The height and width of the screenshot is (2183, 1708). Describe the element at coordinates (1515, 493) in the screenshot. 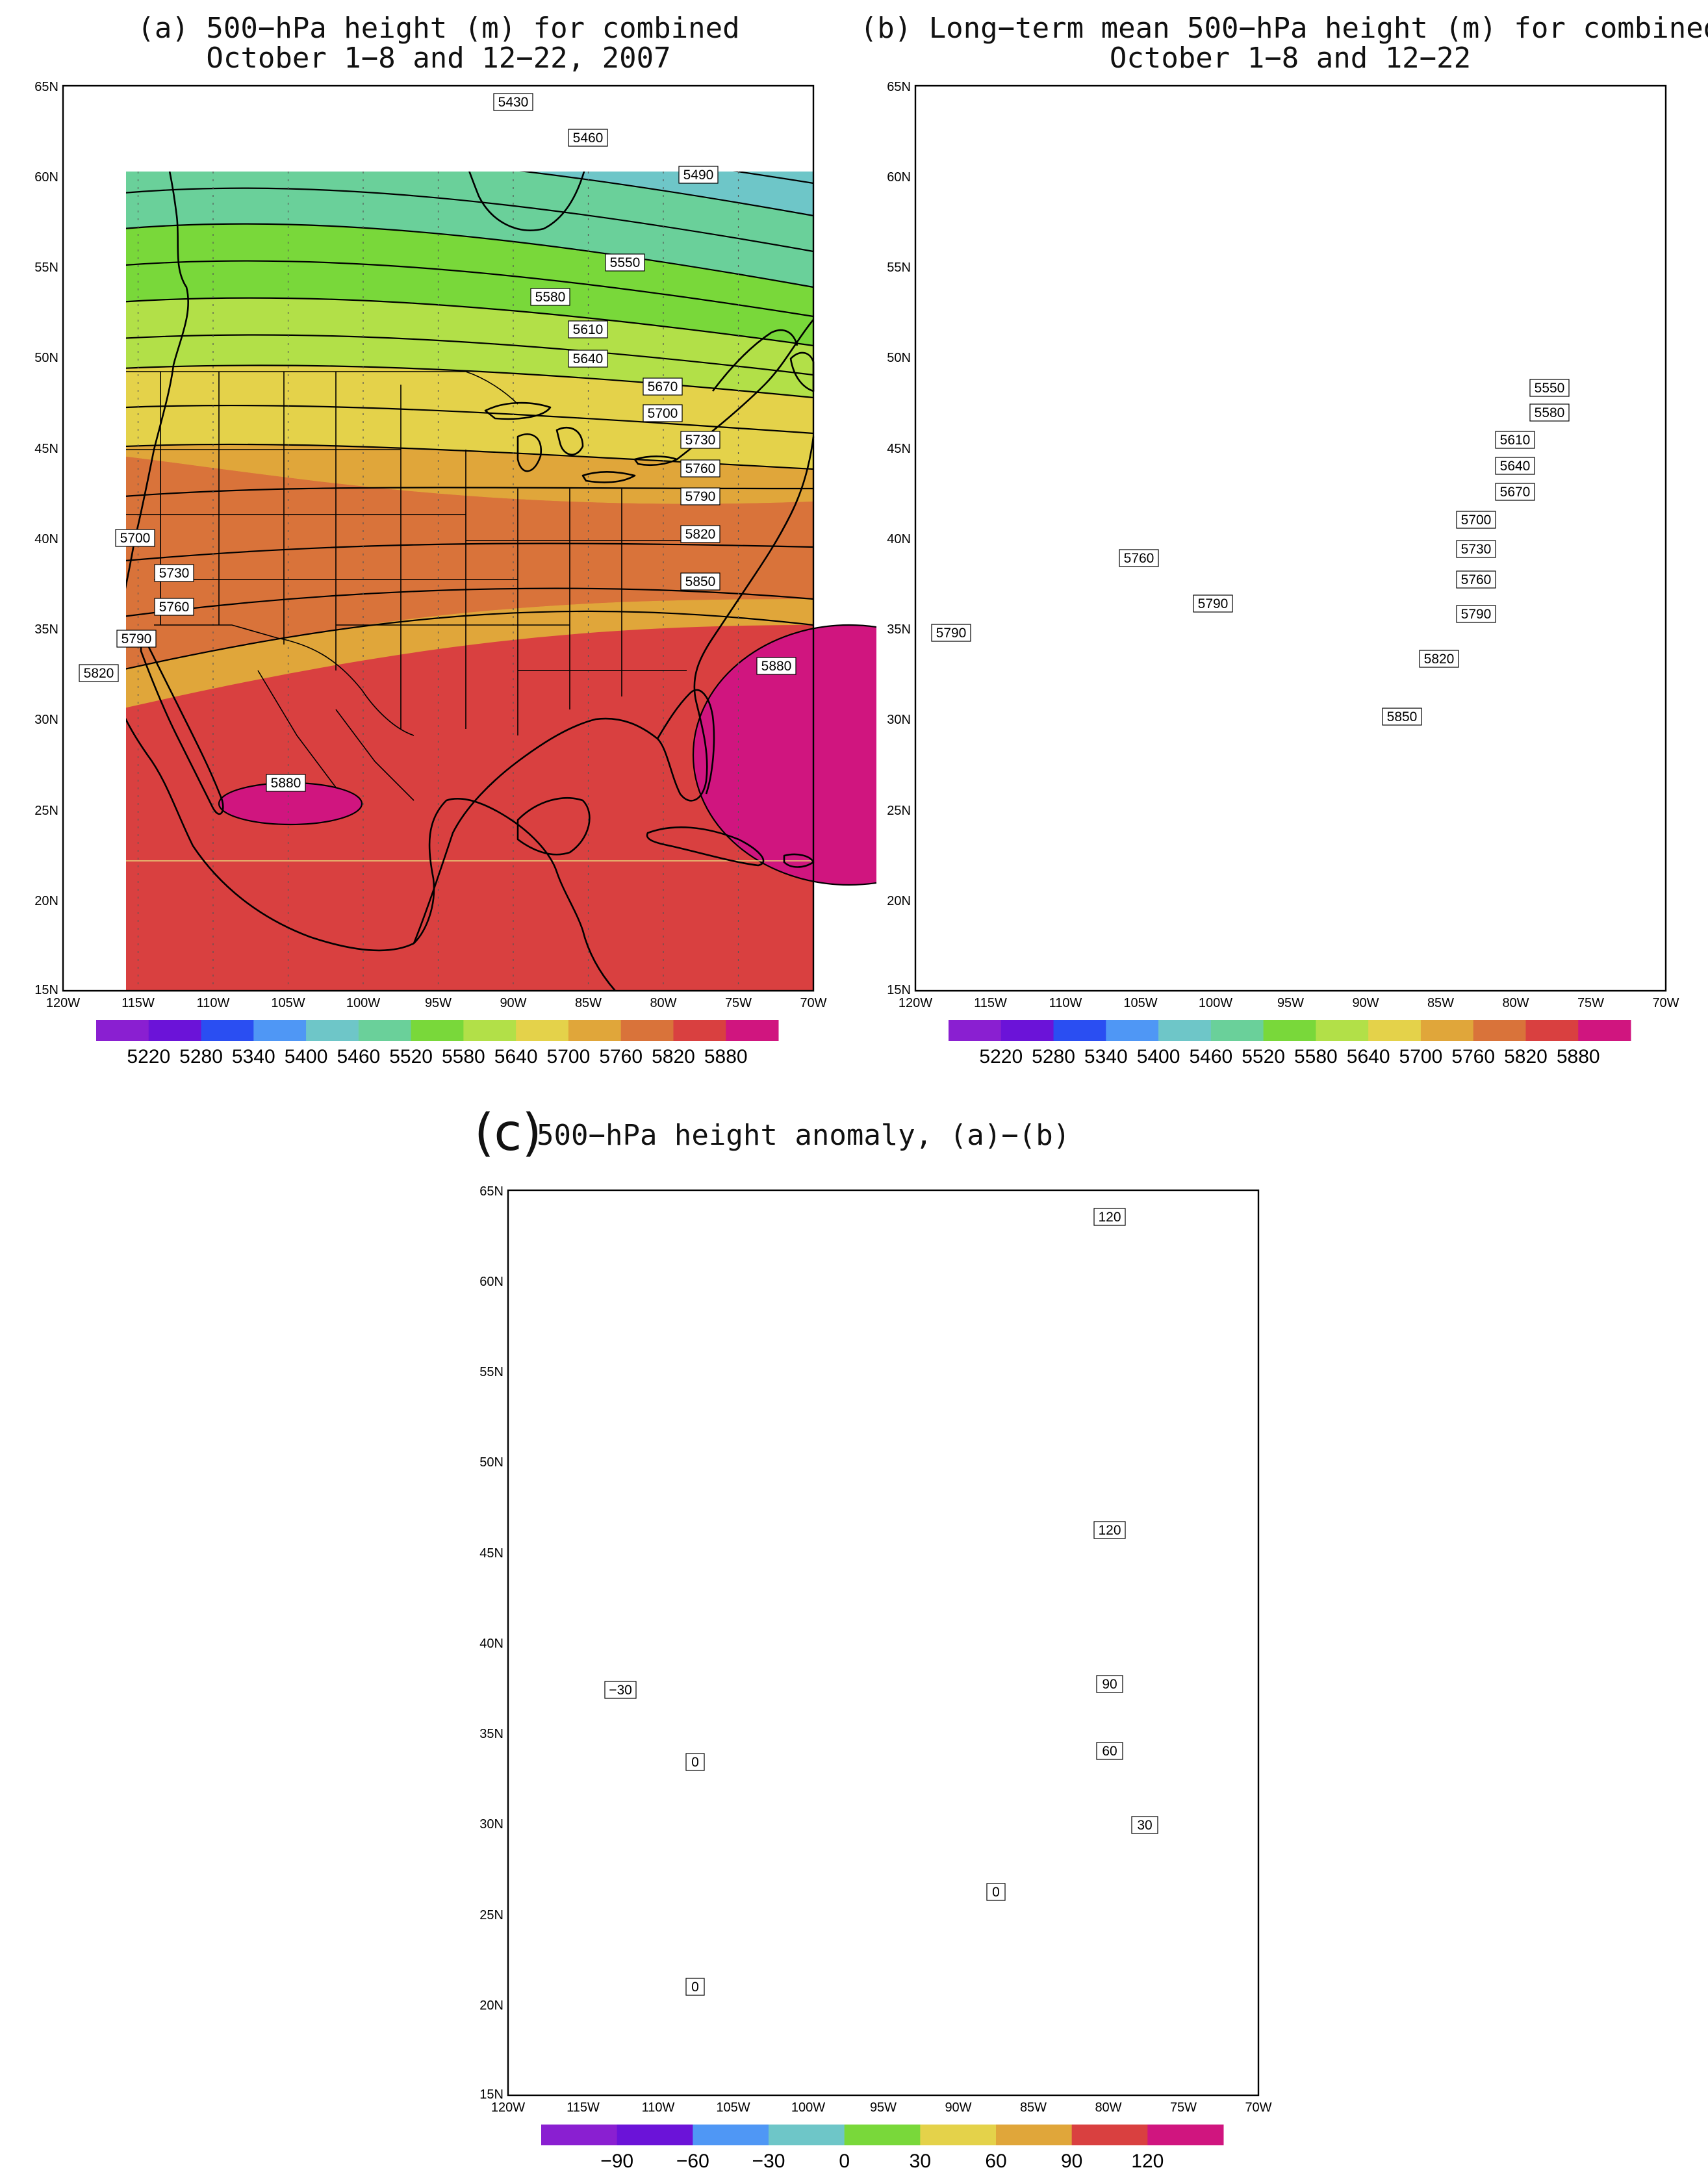

I see `svg-text: 5670` at that location.